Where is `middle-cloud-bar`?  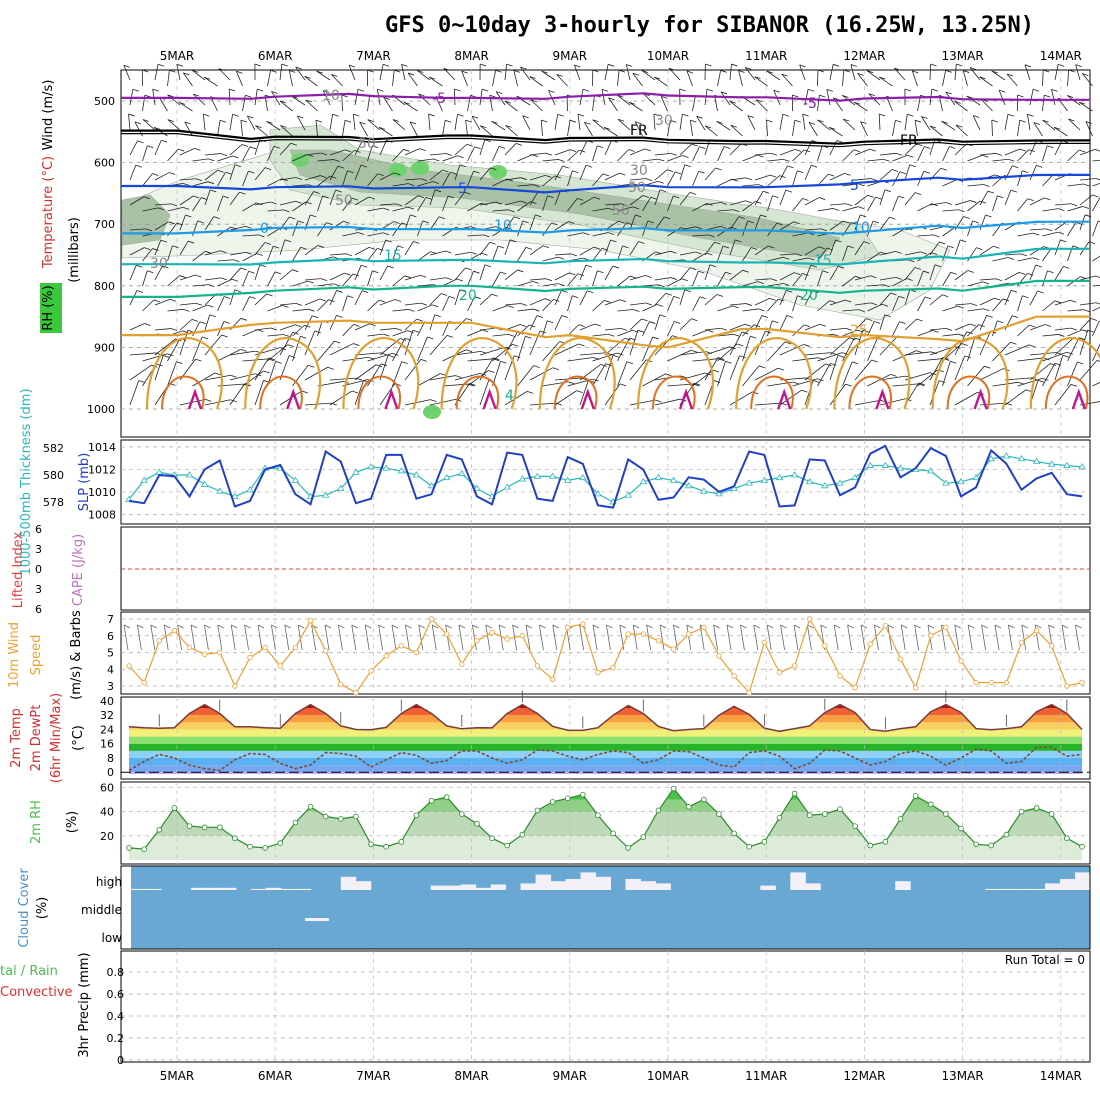 middle-cloud-bar is located at coordinates (317, 919).